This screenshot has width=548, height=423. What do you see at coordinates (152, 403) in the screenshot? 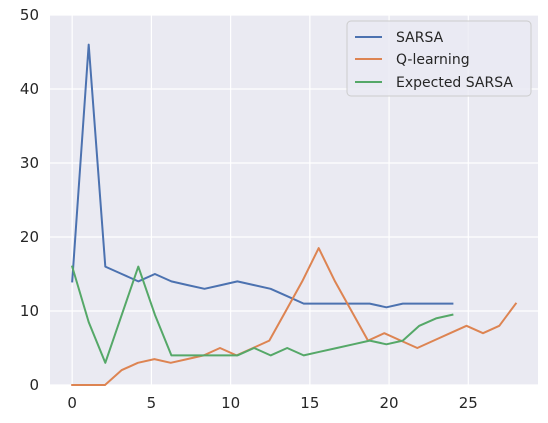
I see `x-tick-label: 5` at bounding box center [152, 403].